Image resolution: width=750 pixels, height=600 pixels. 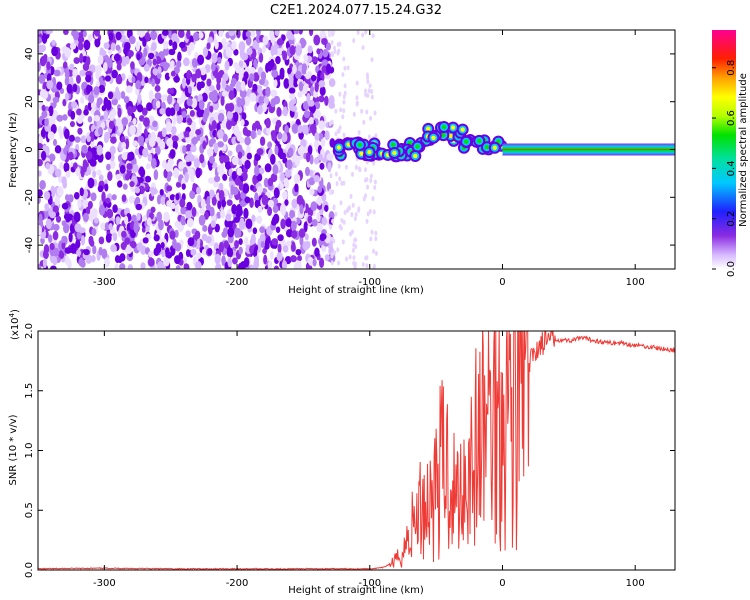 What do you see at coordinates (356, 590) in the screenshot?
I see `snr-x-label: Height of straight line (km)` at bounding box center [356, 590].